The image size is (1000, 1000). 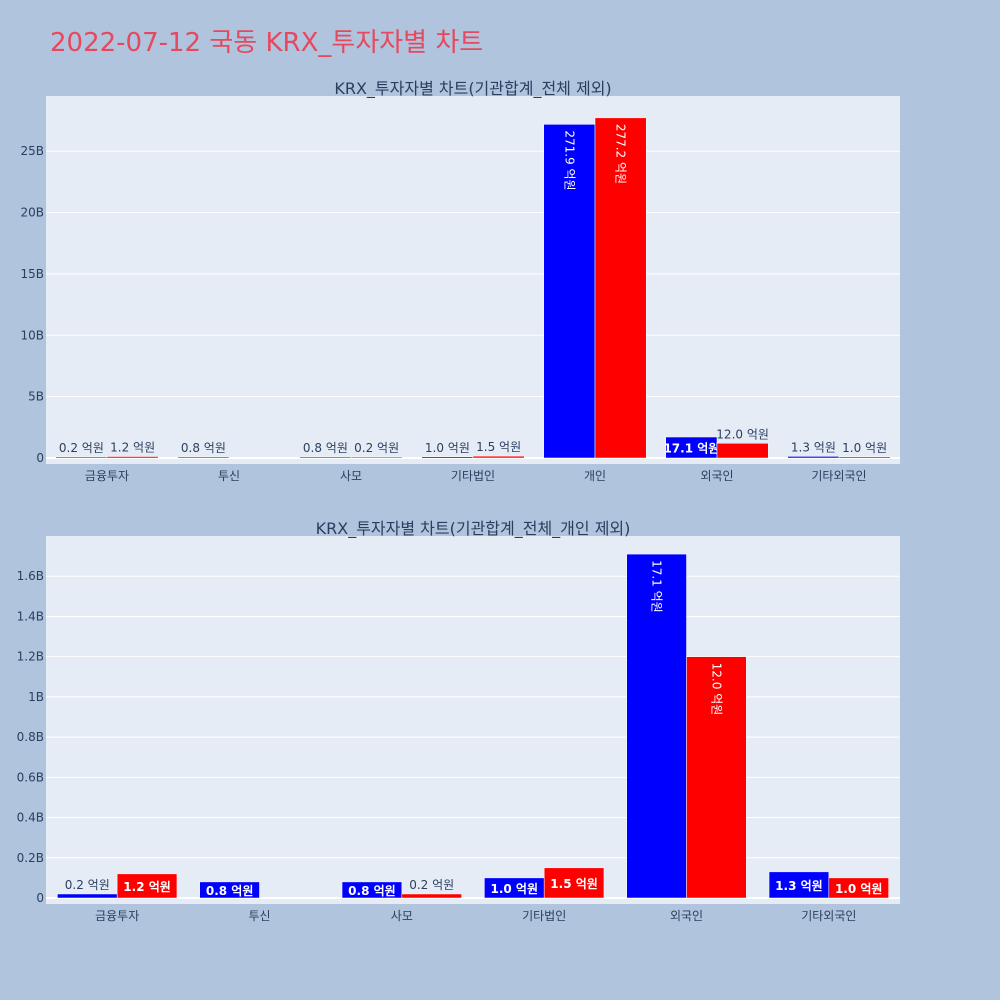 I want to click on data-label: 271.9 억원, so click(x=569, y=160).